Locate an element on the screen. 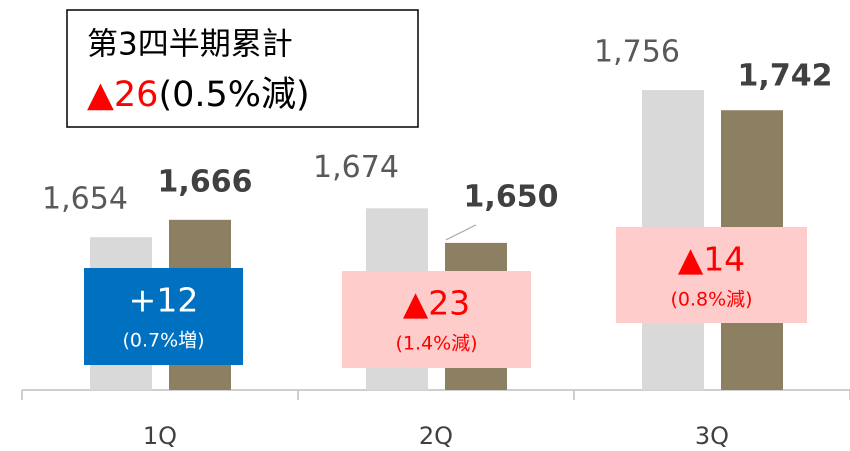 The width and height of the screenshot is (850, 451). data-label: 1,742 is located at coordinates (785, 76).